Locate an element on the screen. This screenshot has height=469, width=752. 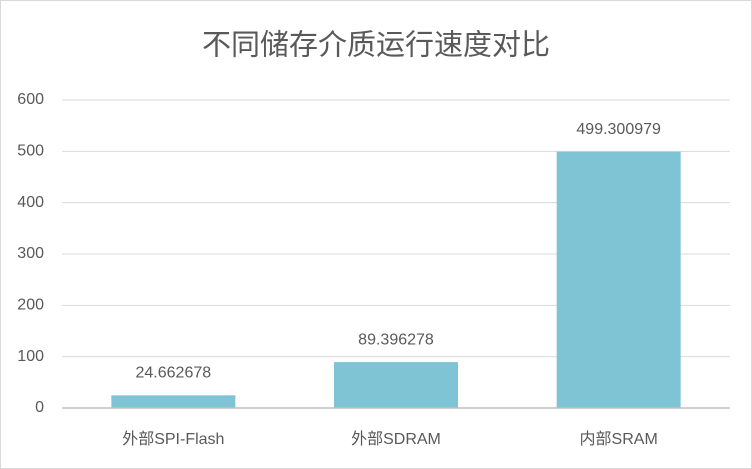
y-tick-label: 100 is located at coordinates (30, 356).